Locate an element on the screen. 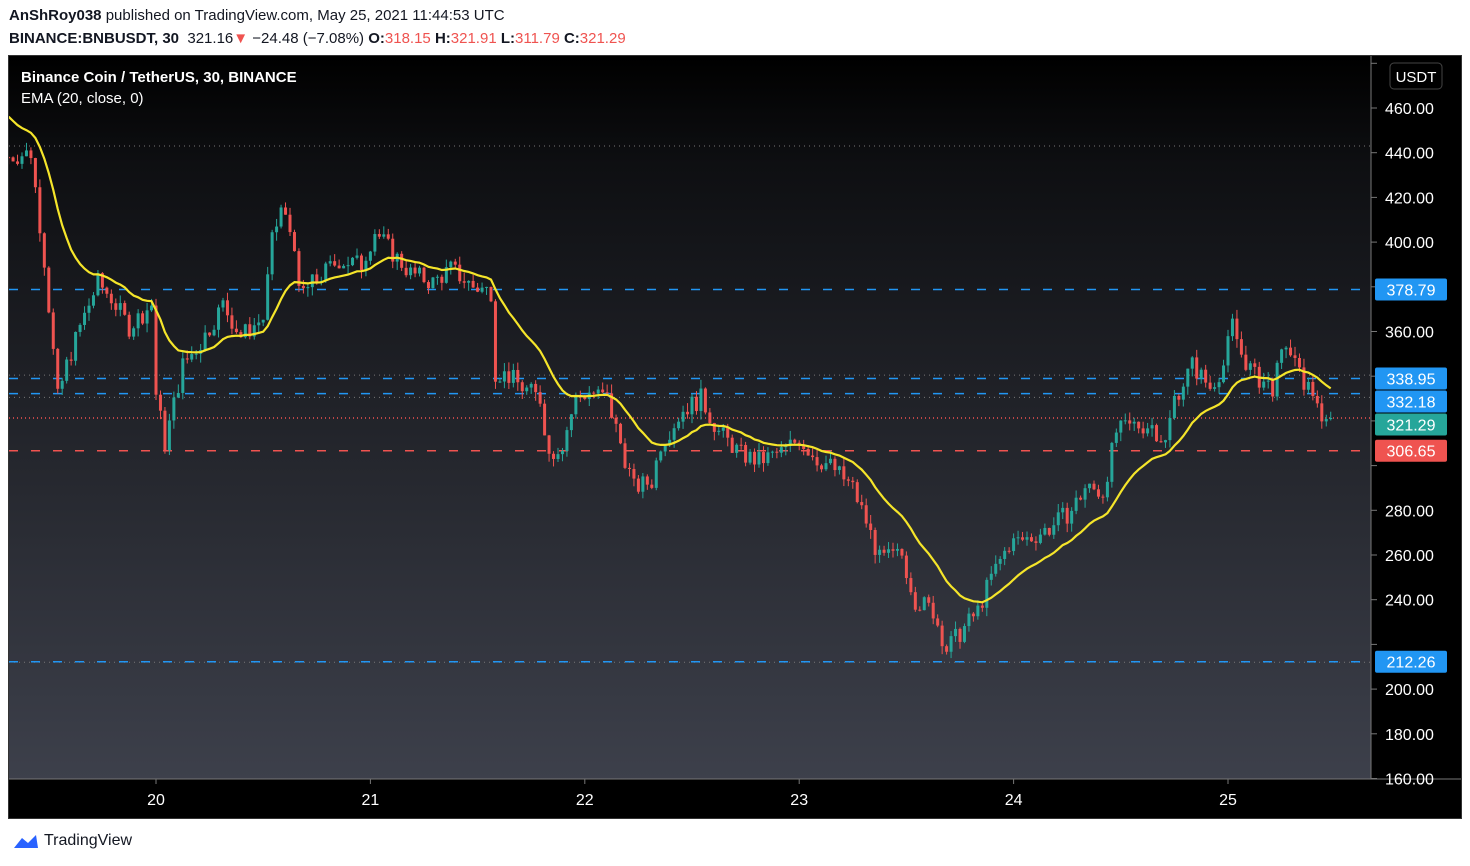  low-label: L: is located at coordinates (508, 38).